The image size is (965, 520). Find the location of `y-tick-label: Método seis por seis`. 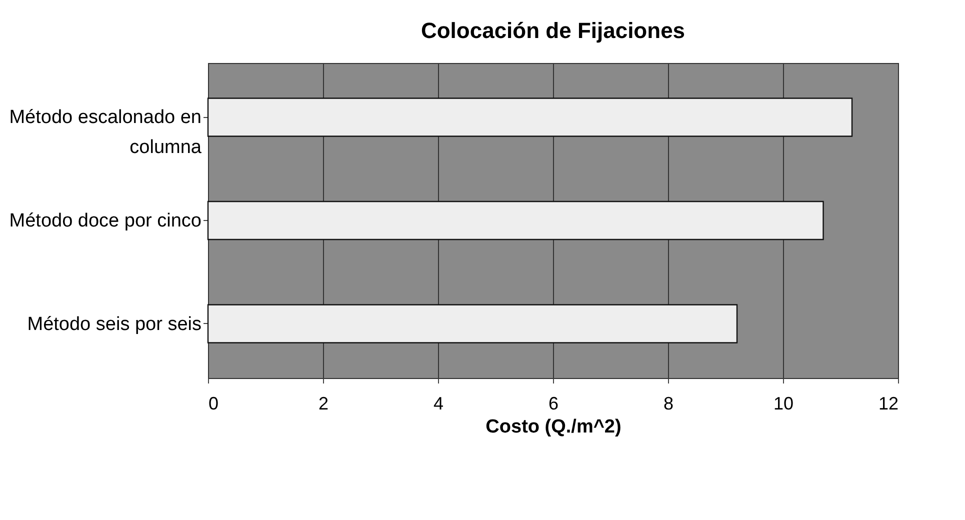

y-tick-label: Método seis por seis is located at coordinates (114, 324).